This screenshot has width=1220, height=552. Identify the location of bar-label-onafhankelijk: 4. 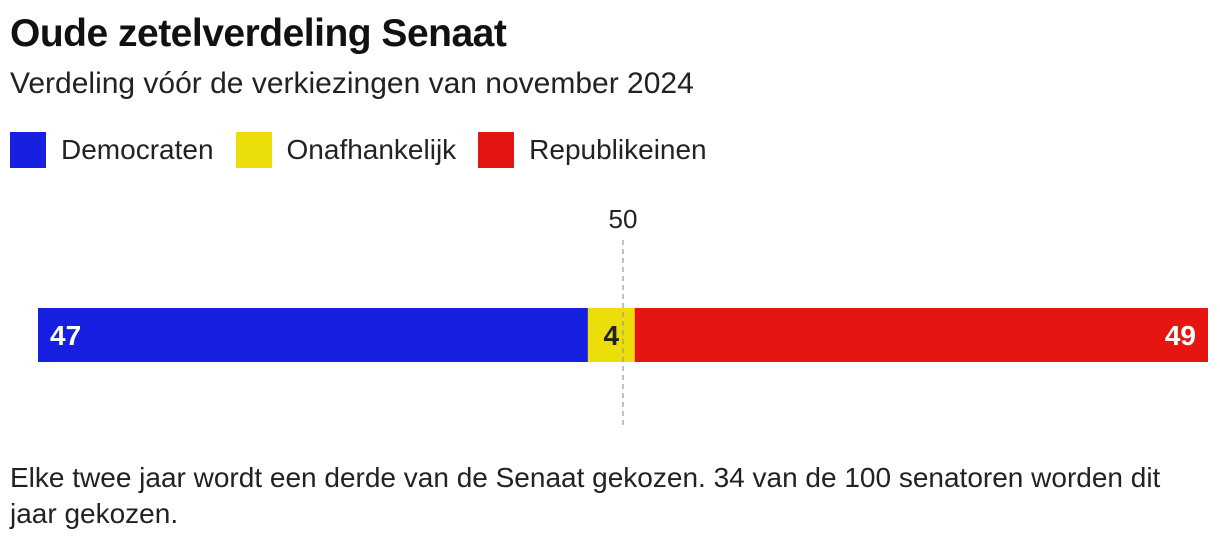
(612, 335).